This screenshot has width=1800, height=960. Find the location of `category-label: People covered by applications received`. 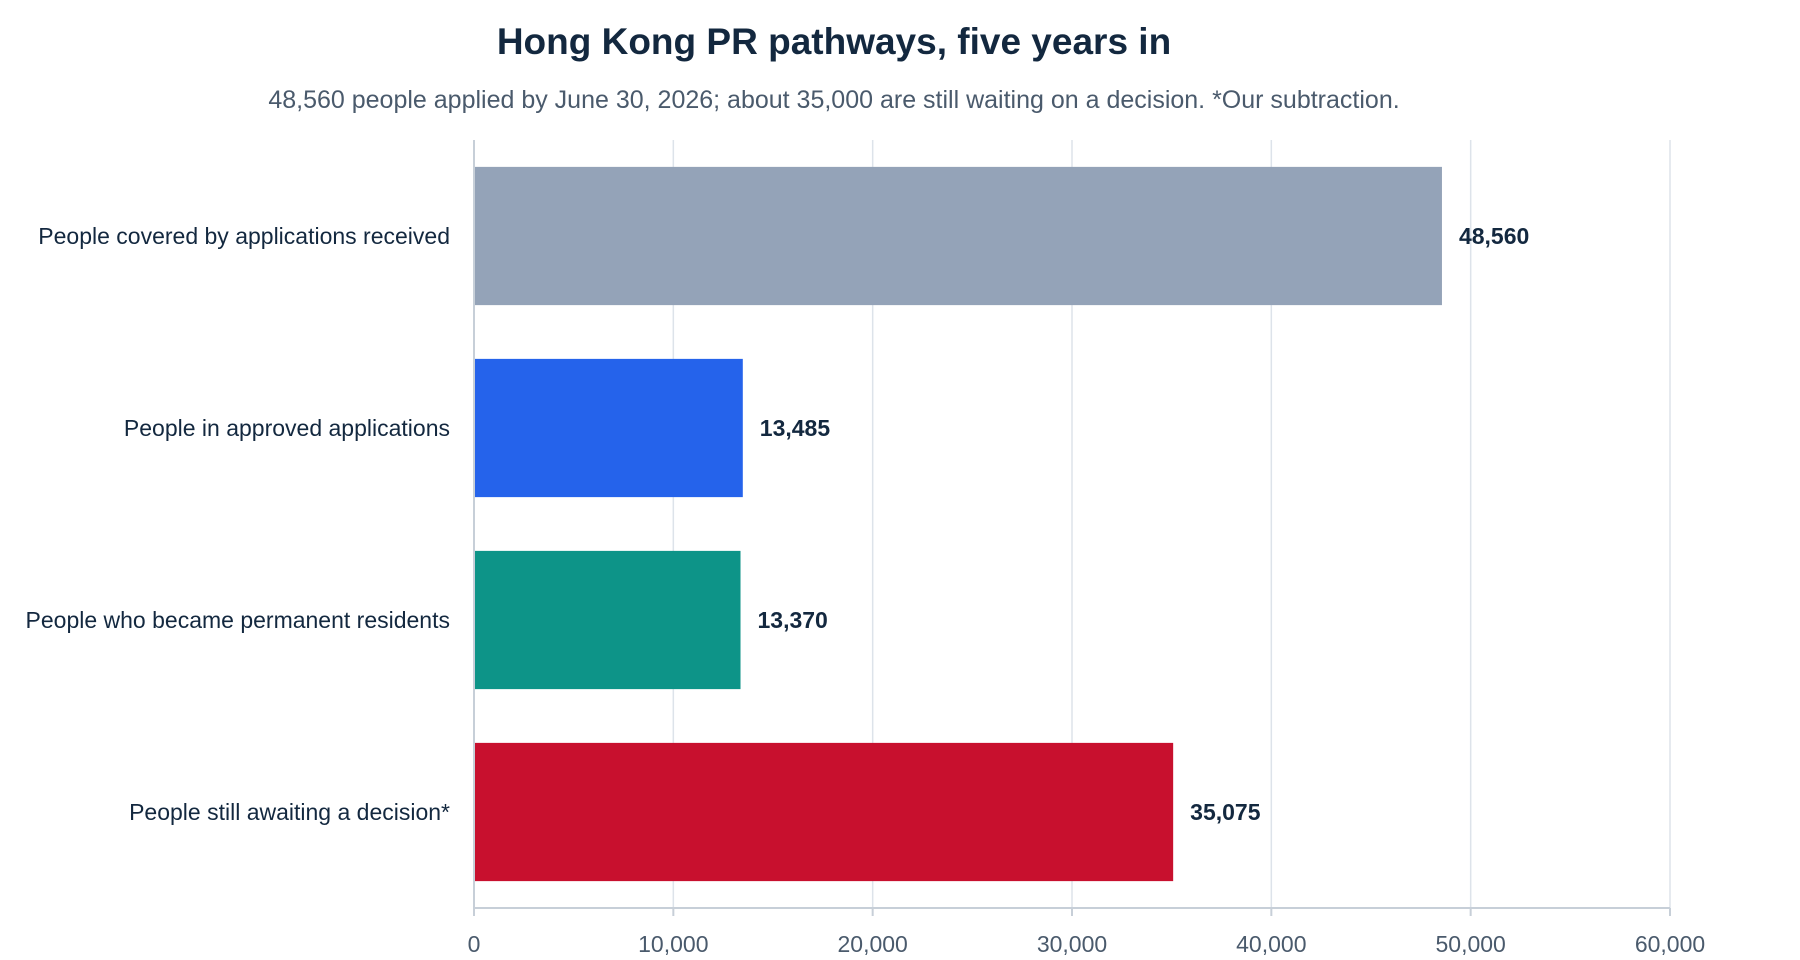

category-label: People covered by applications received is located at coordinates (244, 236).